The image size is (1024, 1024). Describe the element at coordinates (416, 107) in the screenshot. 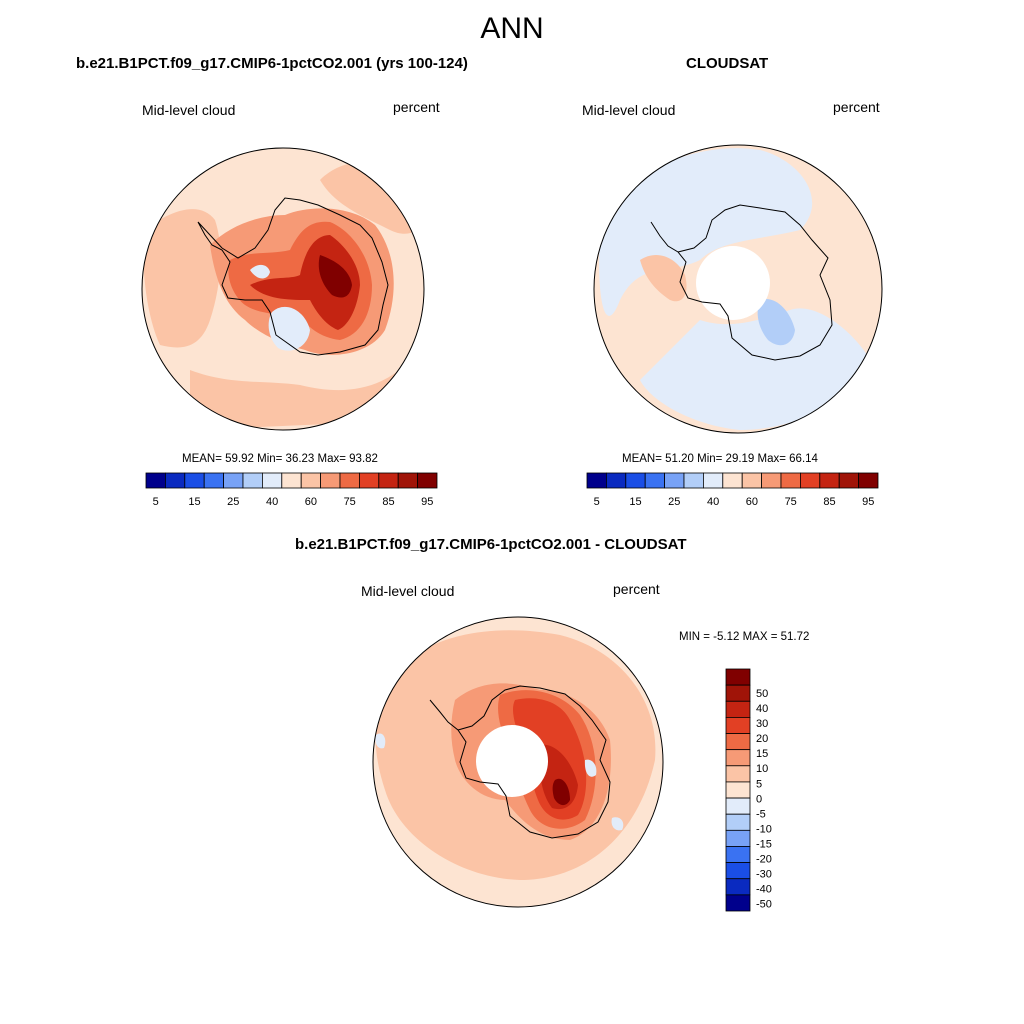

I see `model-units-label: percent` at that location.